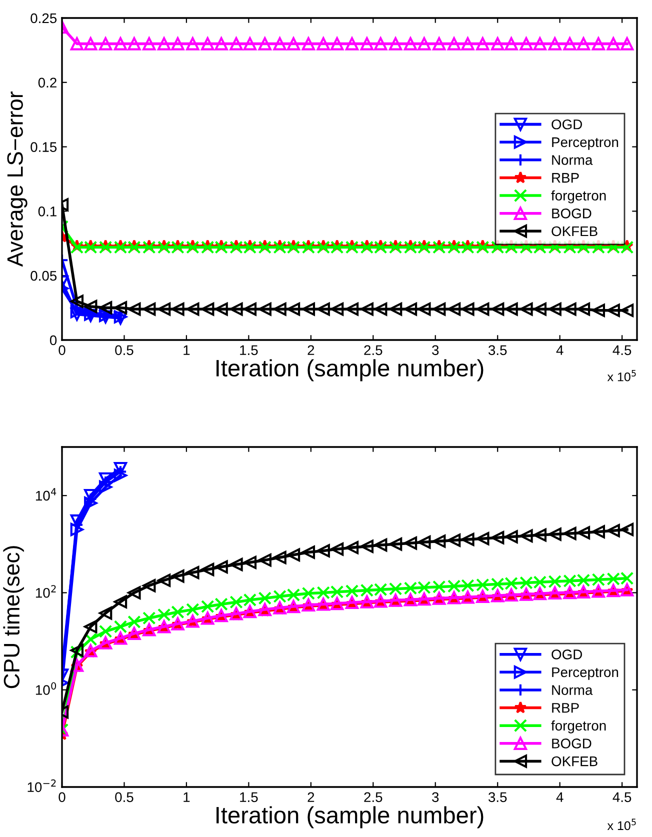 This screenshot has height=837, width=652. What do you see at coordinates (53, 340) in the screenshot?
I see `y-tick-label: 0` at bounding box center [53, 340].